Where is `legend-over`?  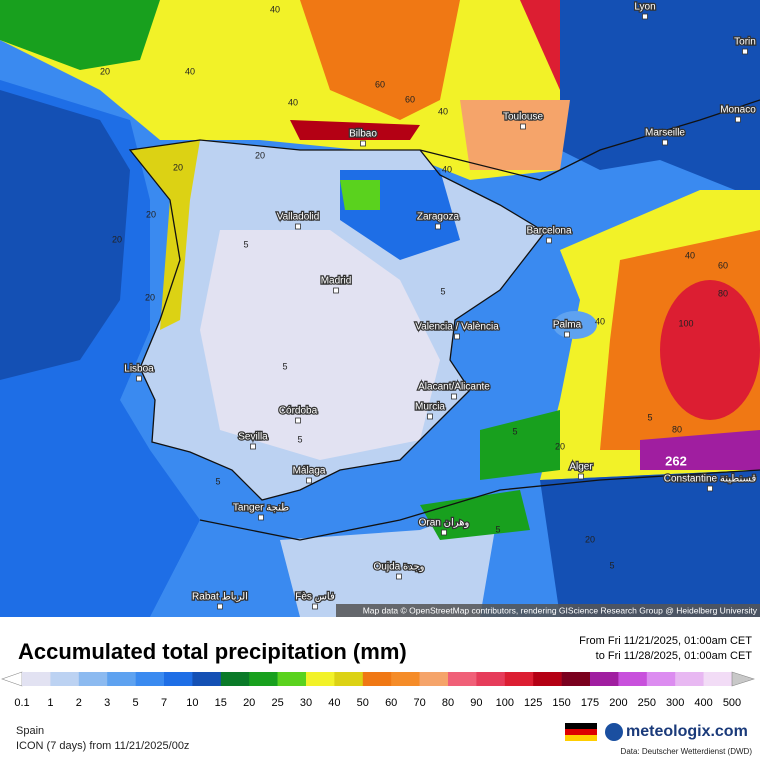 legend-over is located at coordinates (743, 679).